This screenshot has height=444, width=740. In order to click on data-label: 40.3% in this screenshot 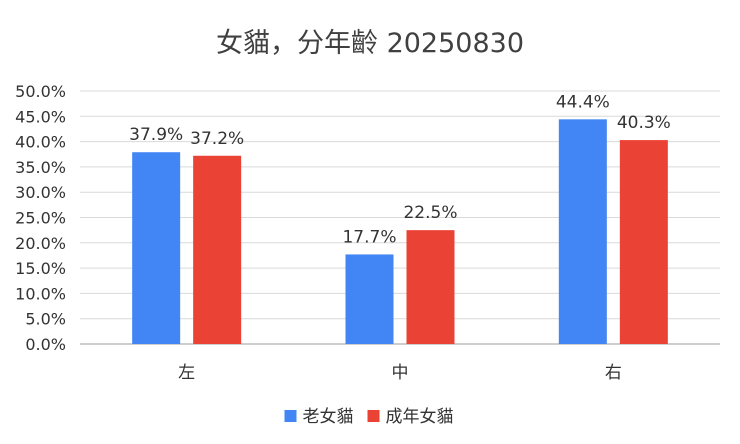, I will do `click(644, 123)`.